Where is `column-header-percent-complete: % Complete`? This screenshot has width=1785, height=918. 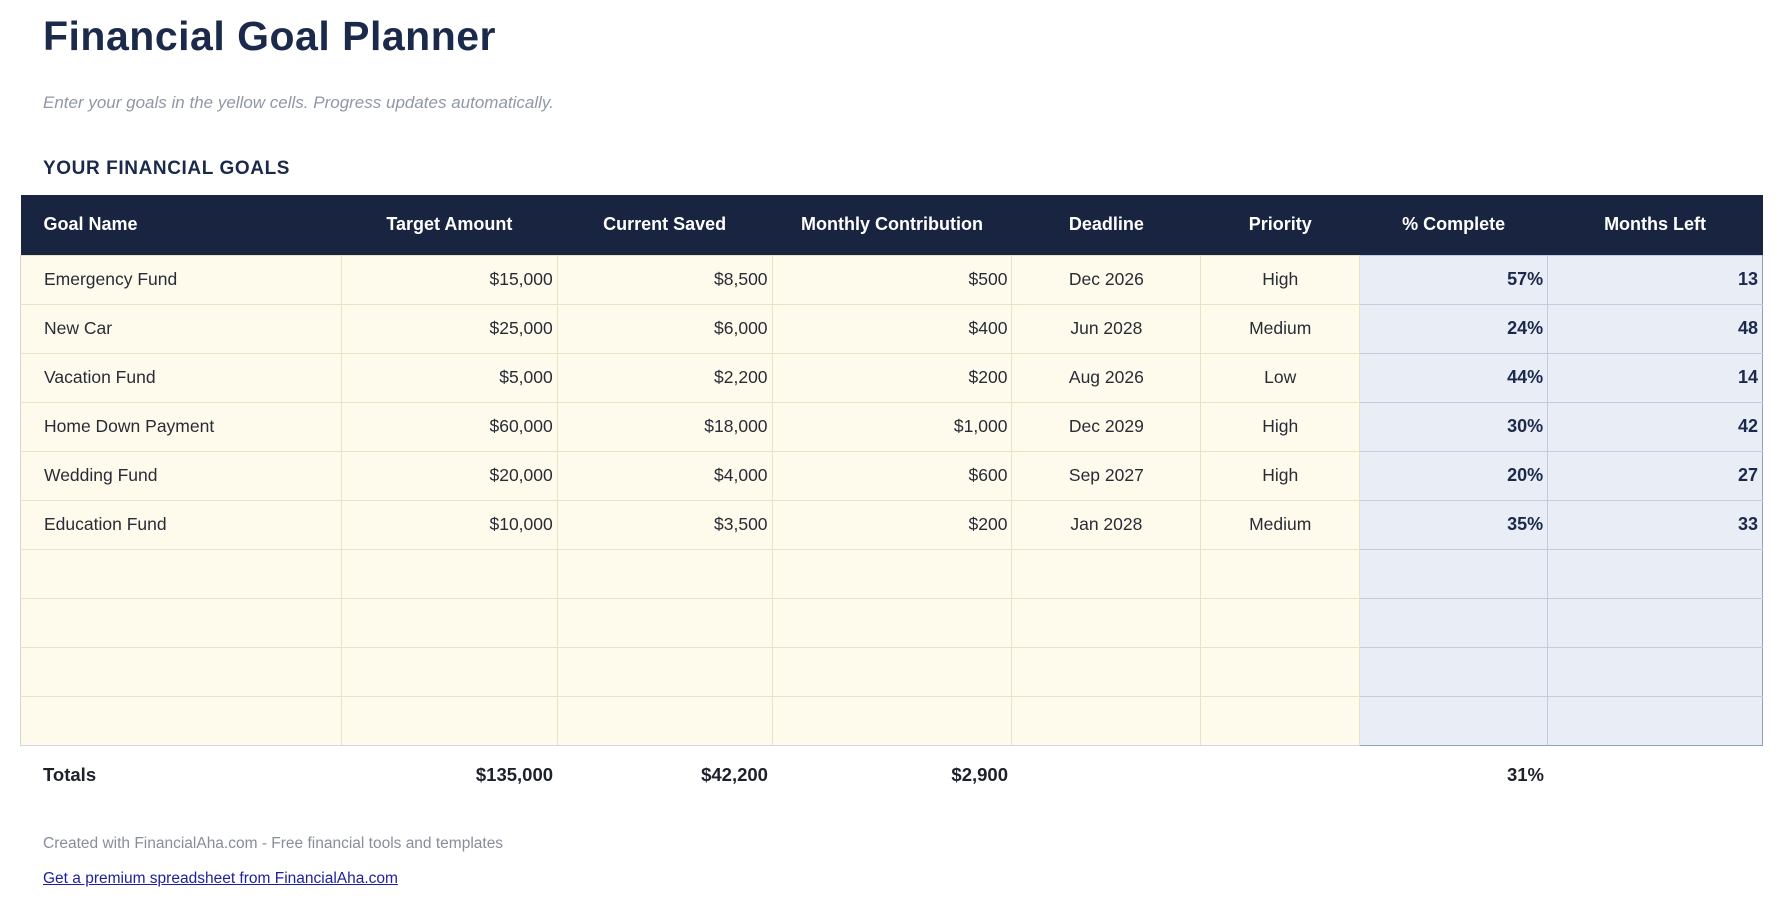 column-header-percent-complete: % Complete is located at coordinates (1453, 225).